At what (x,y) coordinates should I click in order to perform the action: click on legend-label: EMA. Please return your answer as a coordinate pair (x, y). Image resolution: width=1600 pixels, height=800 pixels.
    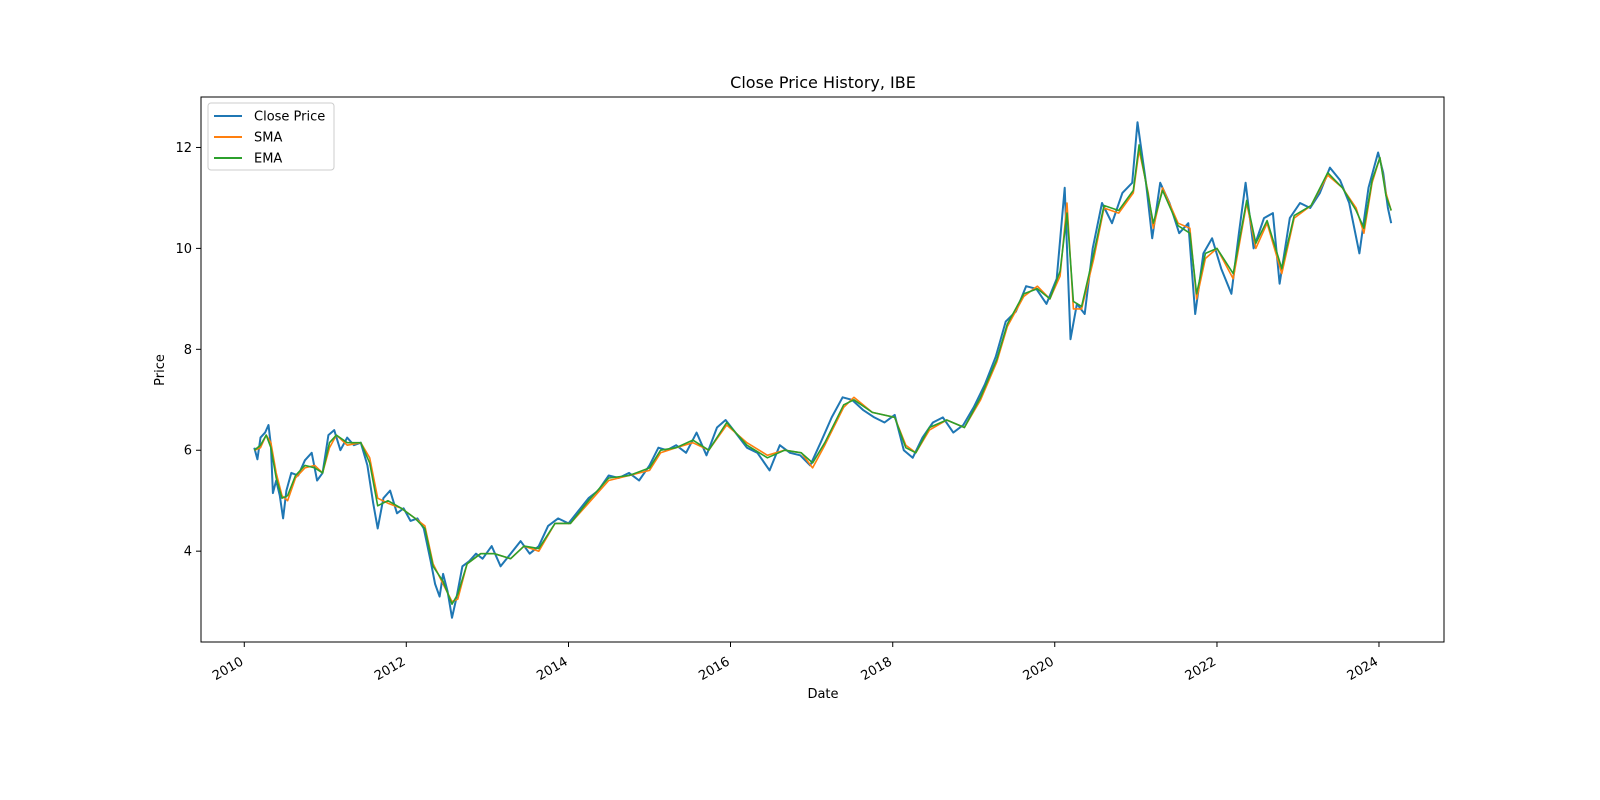
    Looking at the image, I should click on (268, 159).